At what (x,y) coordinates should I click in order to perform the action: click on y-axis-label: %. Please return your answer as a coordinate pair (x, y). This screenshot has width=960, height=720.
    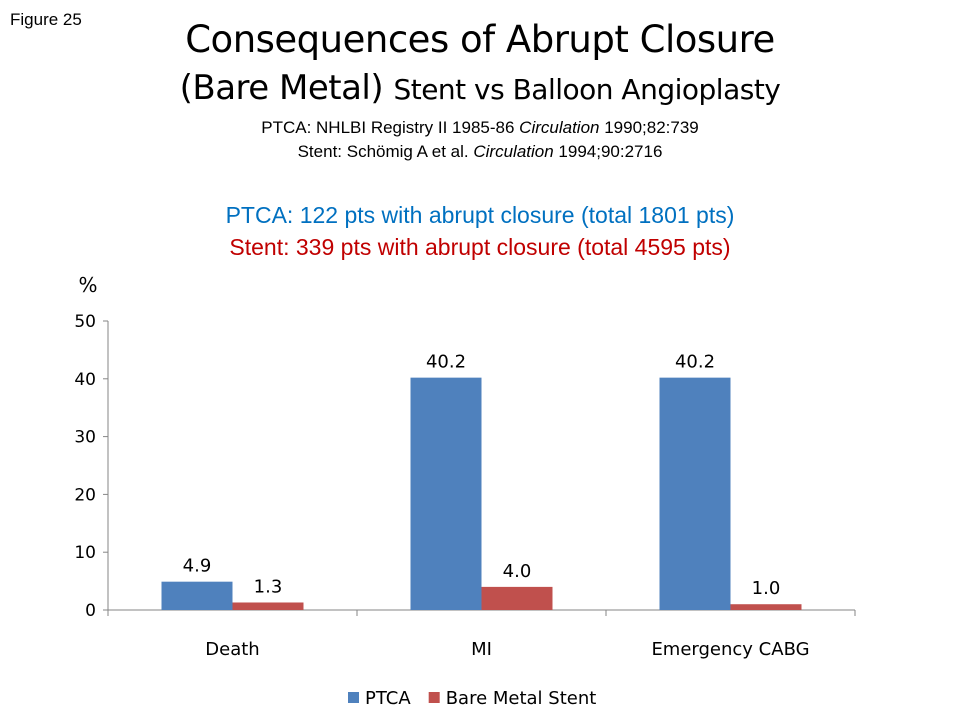
    Looking at the image, I should click on (87, 285).